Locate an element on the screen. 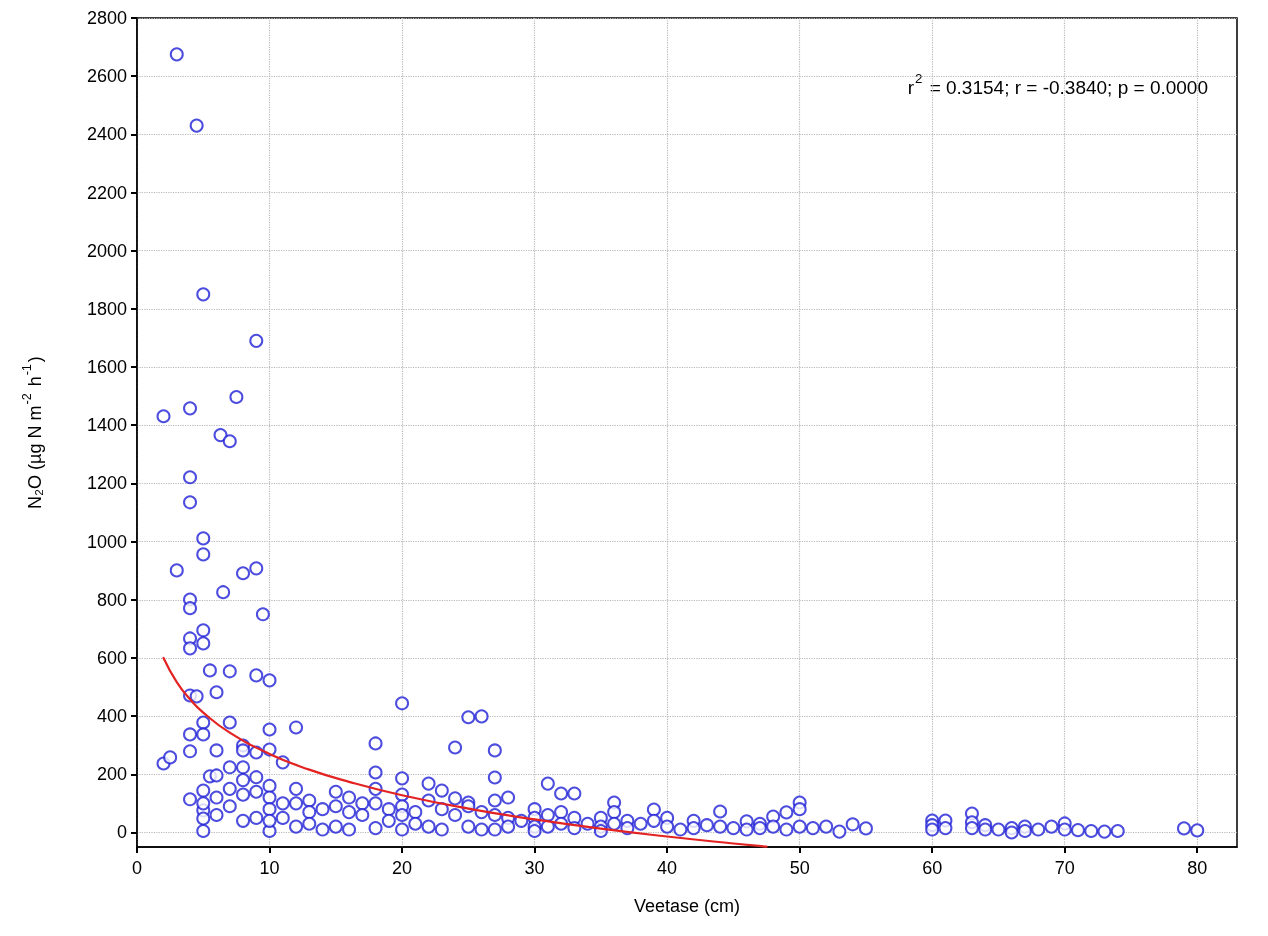 Image resolution: width=1268 pixels, height=936 pixels. x-tick-label: 0 is located at coordinates (137, 868).